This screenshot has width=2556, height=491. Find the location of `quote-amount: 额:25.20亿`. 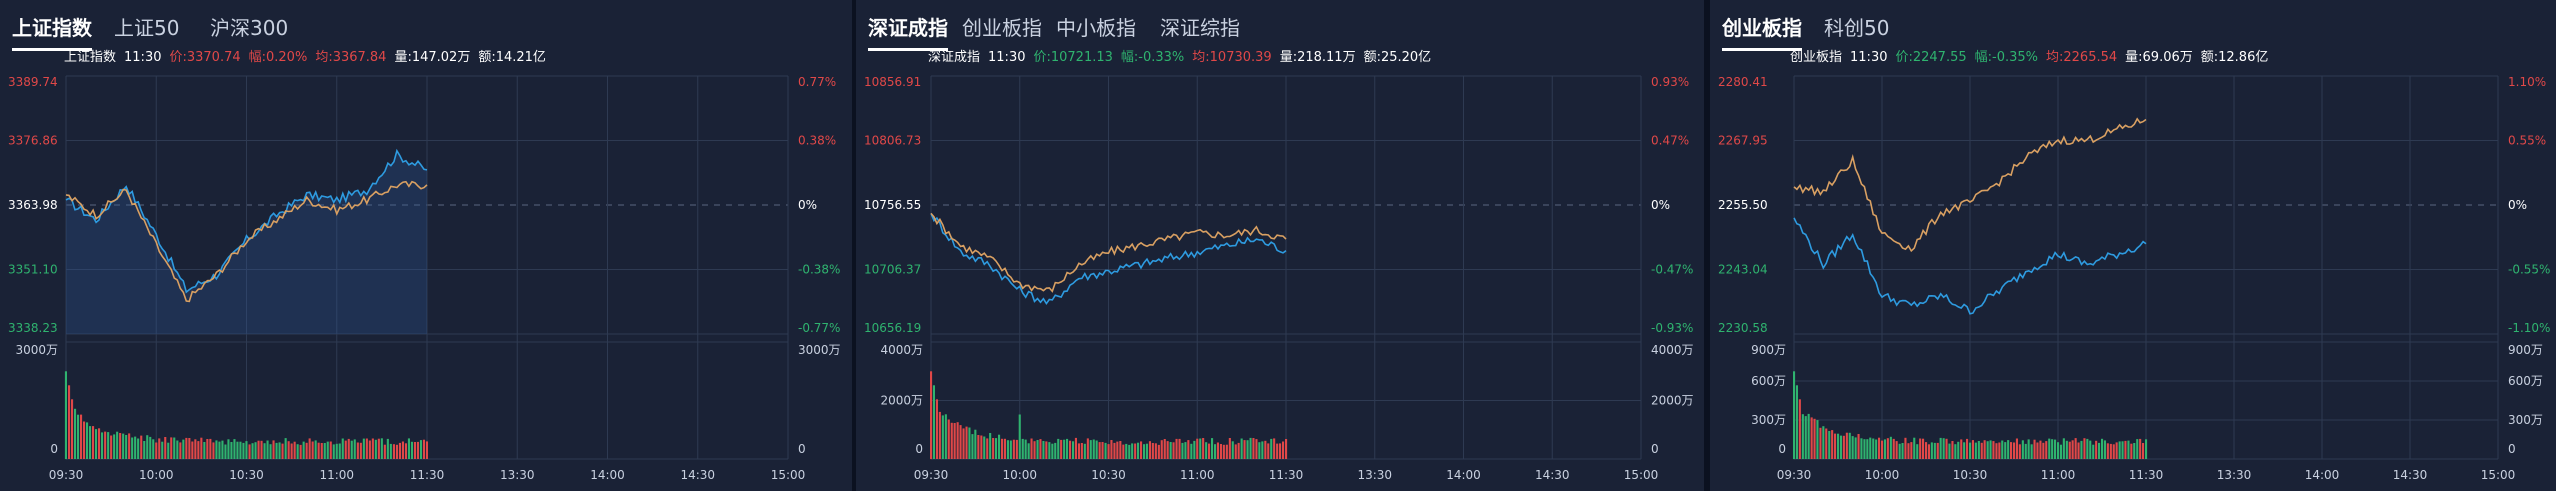

quote-amount: 额:25.20亿 is located at coordinates (1397, 57).